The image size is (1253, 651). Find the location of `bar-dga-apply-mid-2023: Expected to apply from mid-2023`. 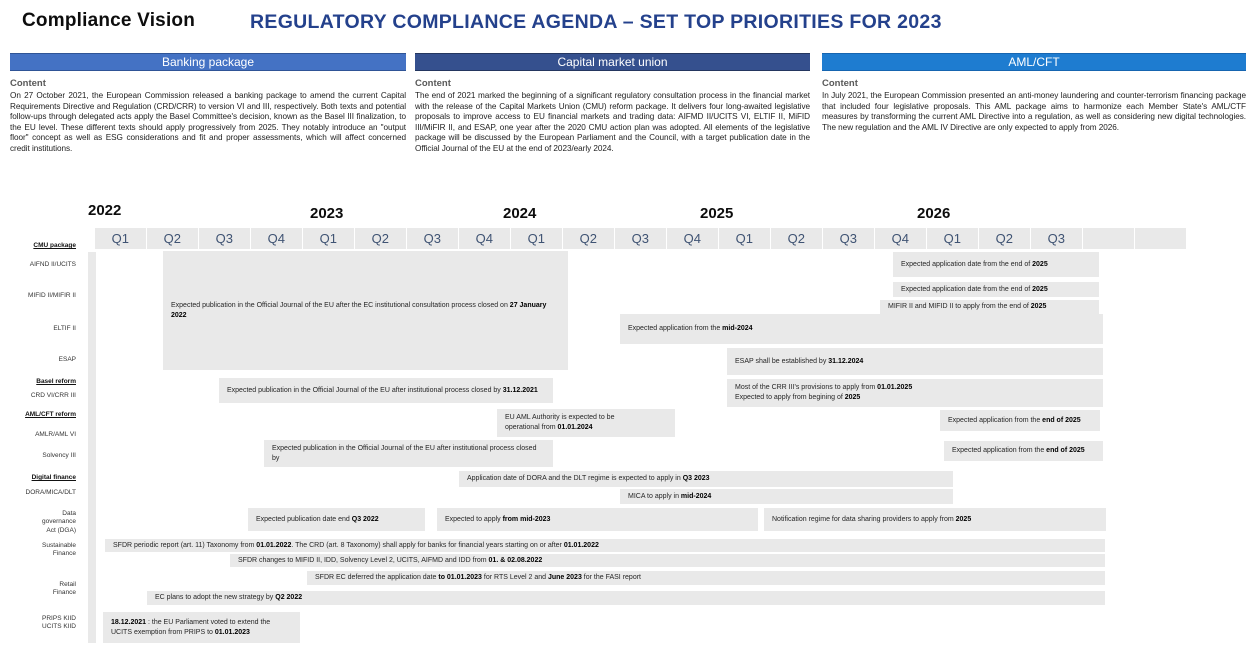

bar-dga-apply-mid-2023: Expected to apply from mid-2023 is located at coordinates (597, 519).